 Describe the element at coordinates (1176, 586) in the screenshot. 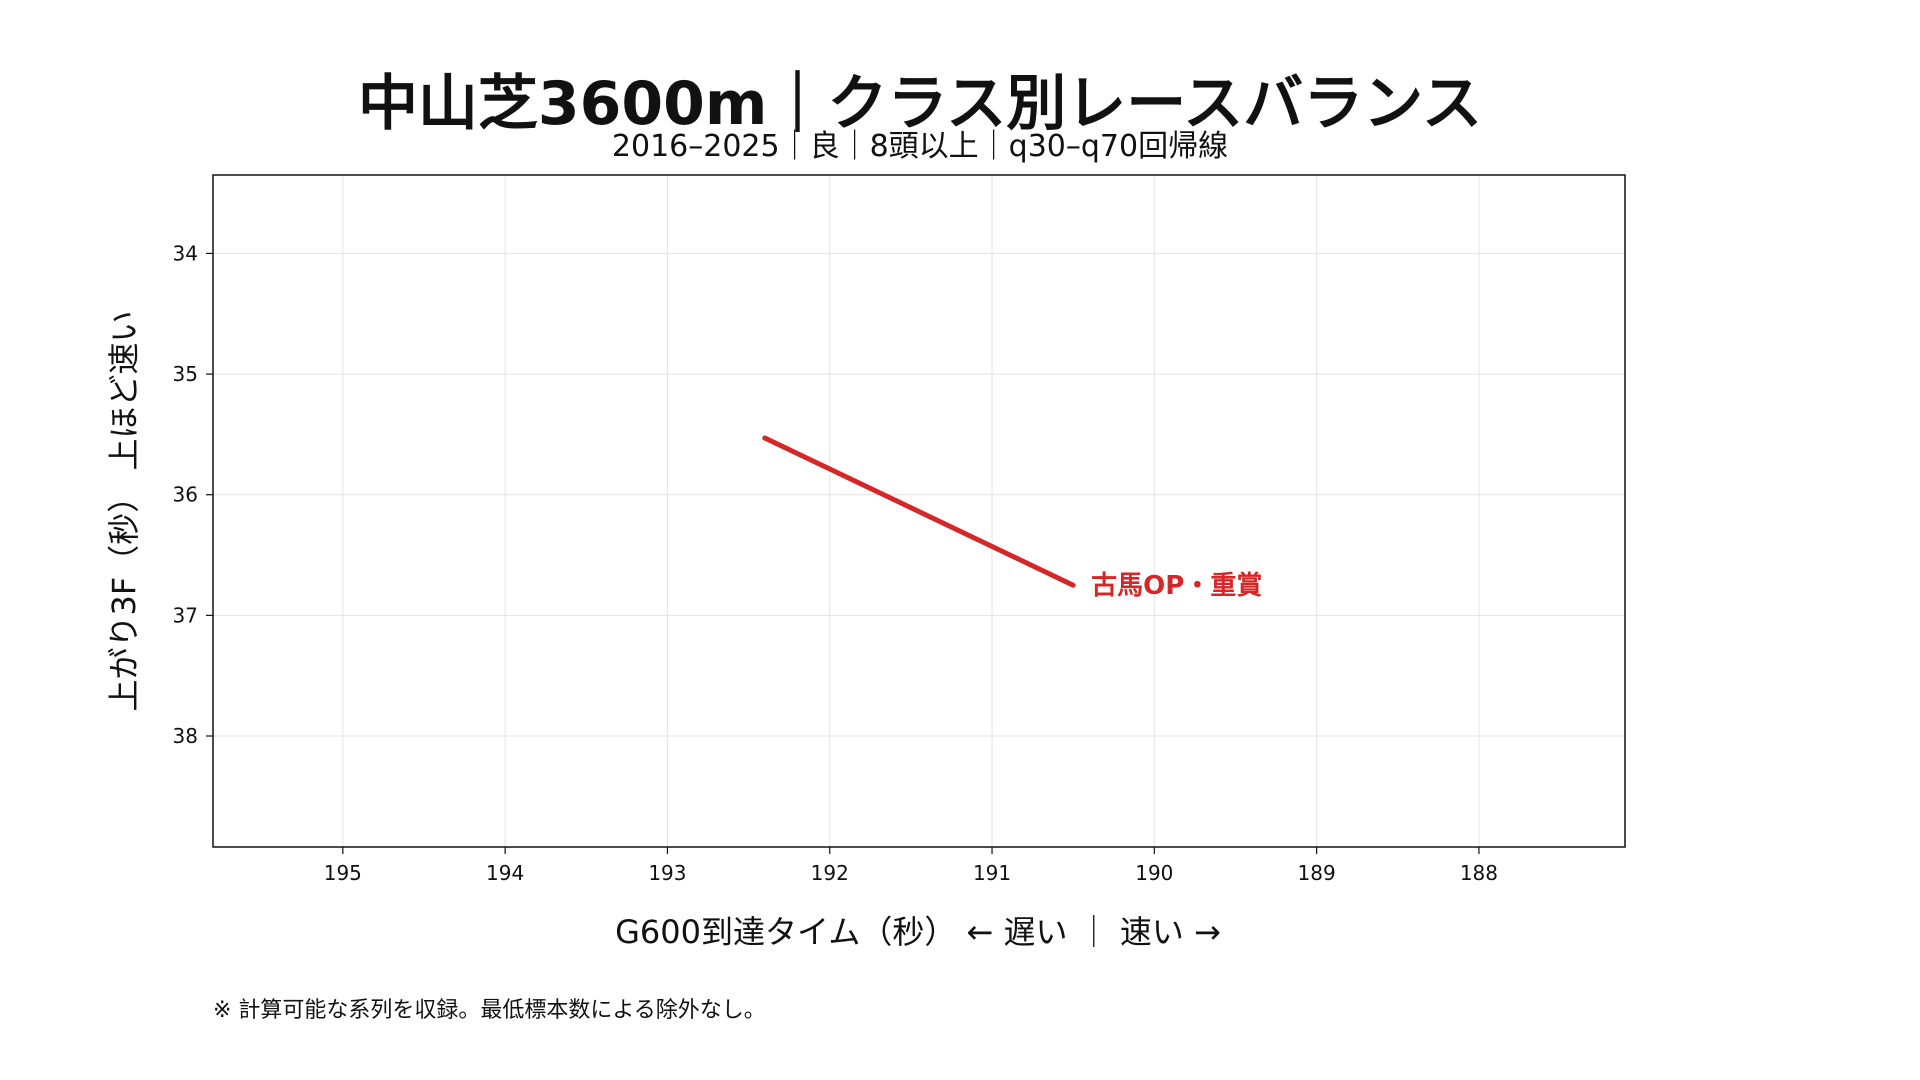

I see `series-label: 古馬OP・重賞` at that location.